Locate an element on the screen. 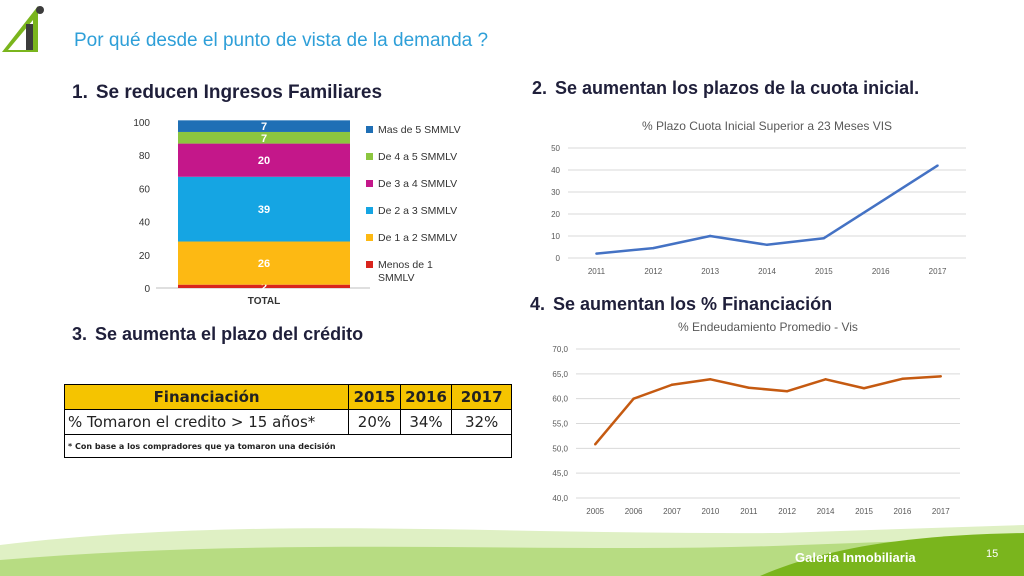  x-tick-label: 2010 is located at coordinates (711, 511).